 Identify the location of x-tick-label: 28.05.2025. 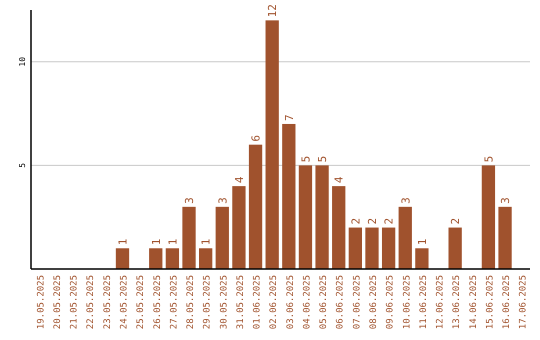
(191, 302).